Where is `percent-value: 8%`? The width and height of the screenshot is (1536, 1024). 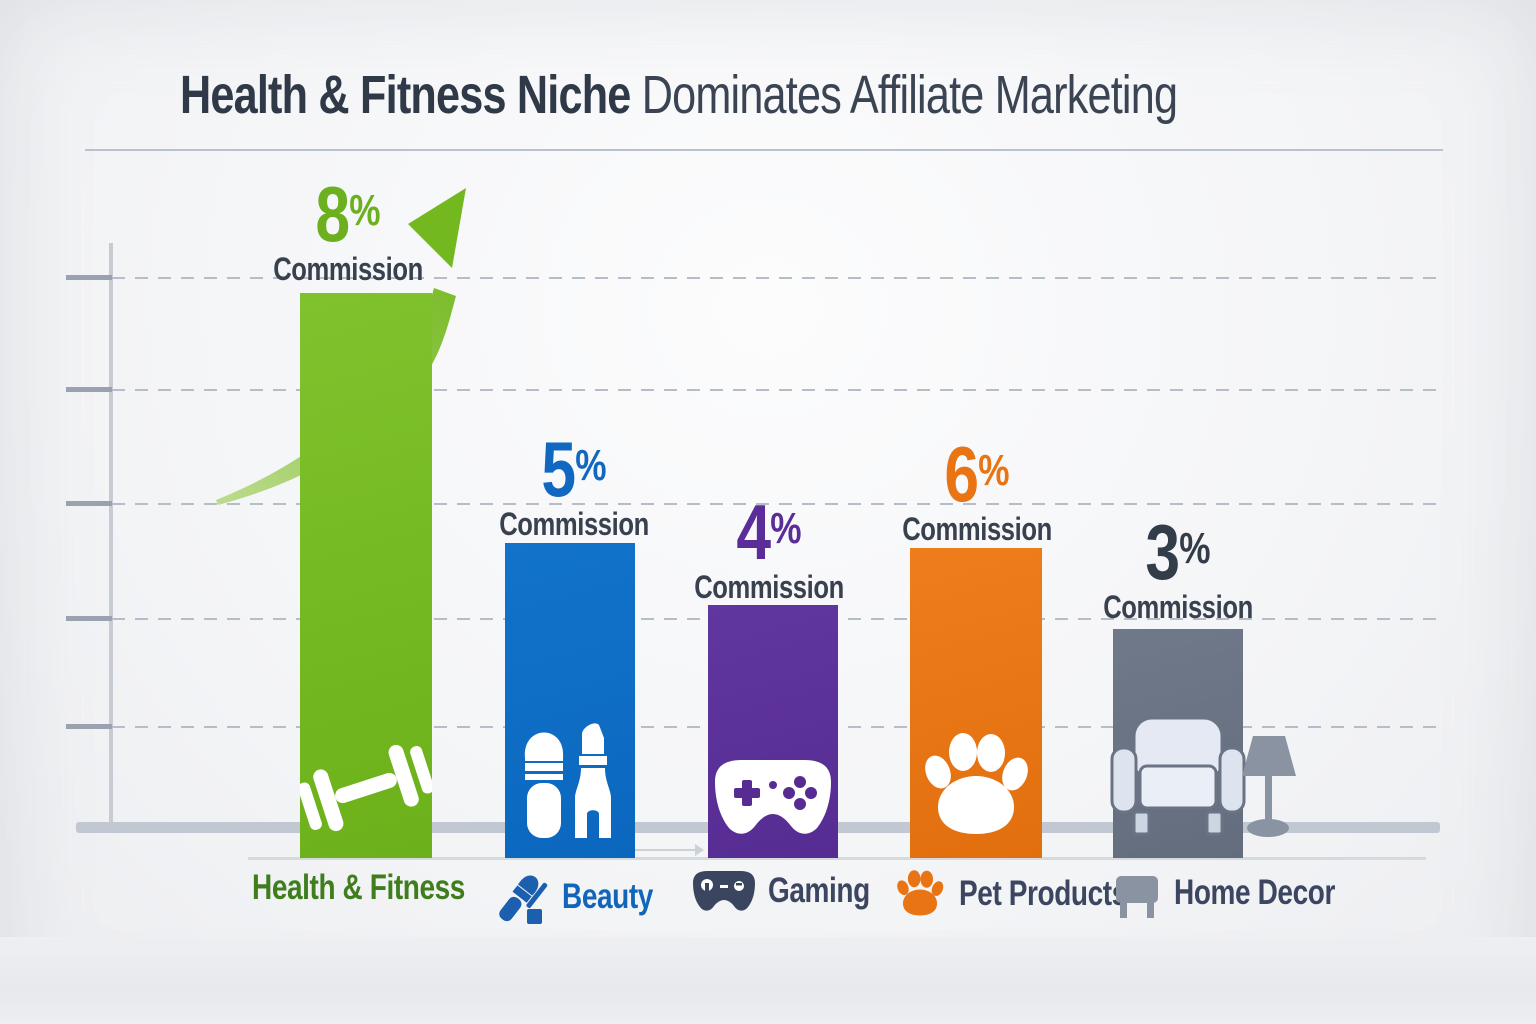 percent-value: 8% is located at coordinates (348, 214).